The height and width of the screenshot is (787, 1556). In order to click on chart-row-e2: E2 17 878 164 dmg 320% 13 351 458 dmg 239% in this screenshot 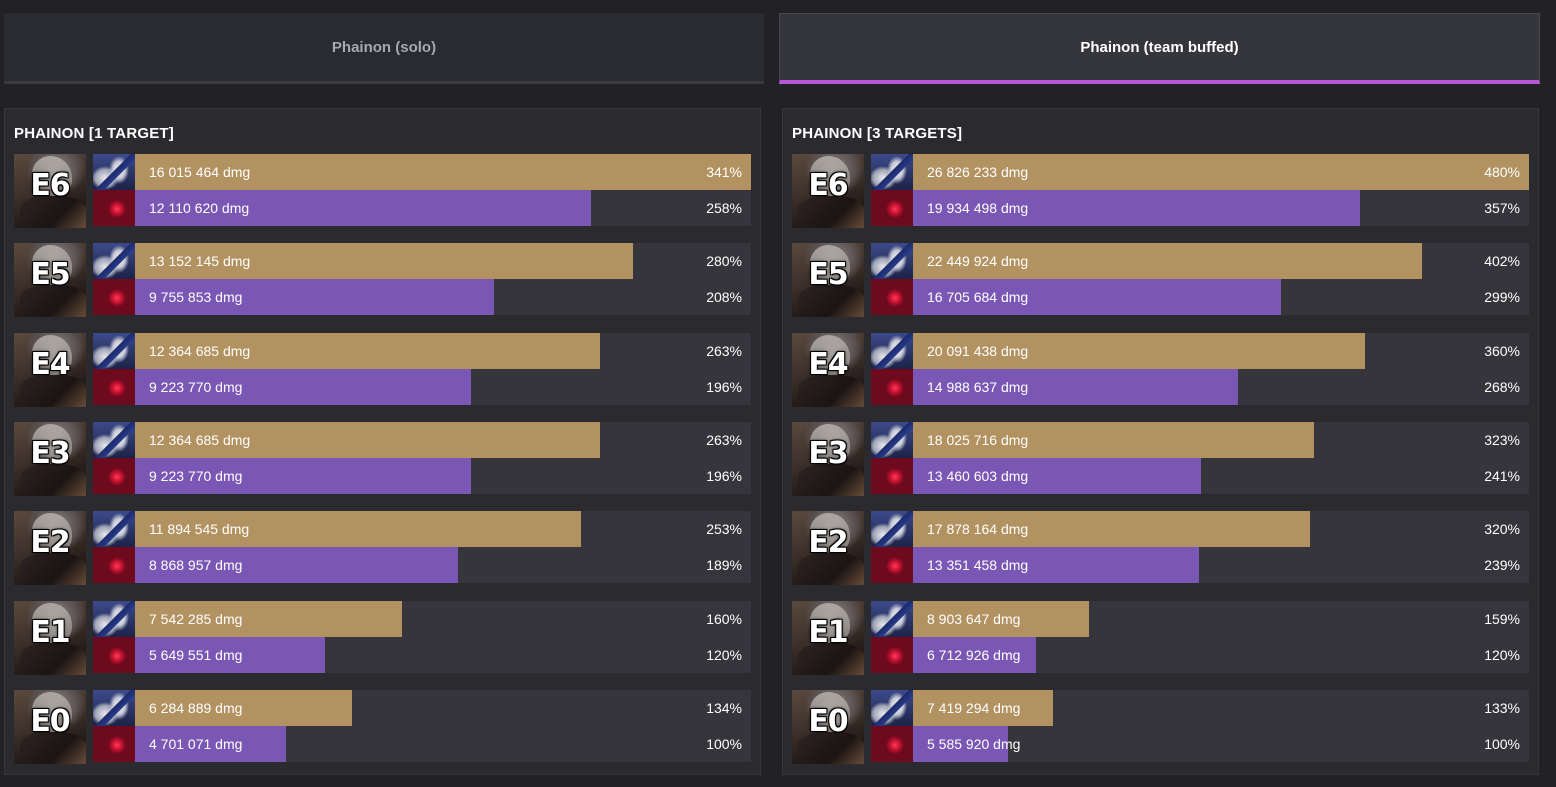, I will do `click(1160, 548)`.